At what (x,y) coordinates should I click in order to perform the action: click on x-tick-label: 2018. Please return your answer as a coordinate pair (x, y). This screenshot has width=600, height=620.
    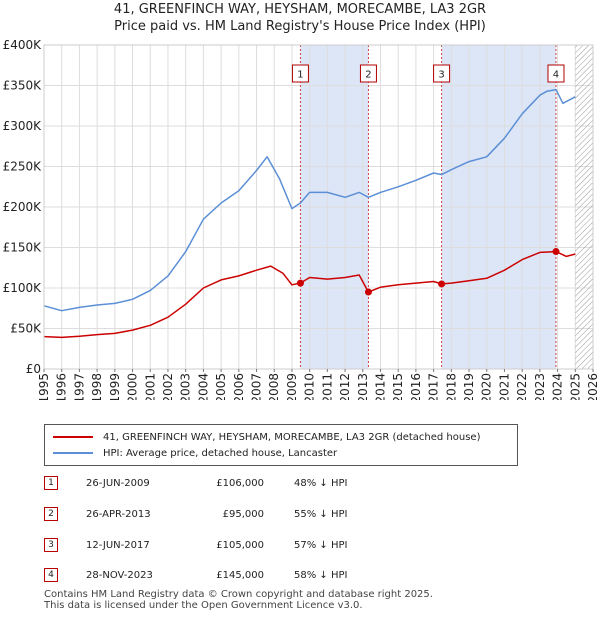
    Looking at the image, I should click on (451, 386).